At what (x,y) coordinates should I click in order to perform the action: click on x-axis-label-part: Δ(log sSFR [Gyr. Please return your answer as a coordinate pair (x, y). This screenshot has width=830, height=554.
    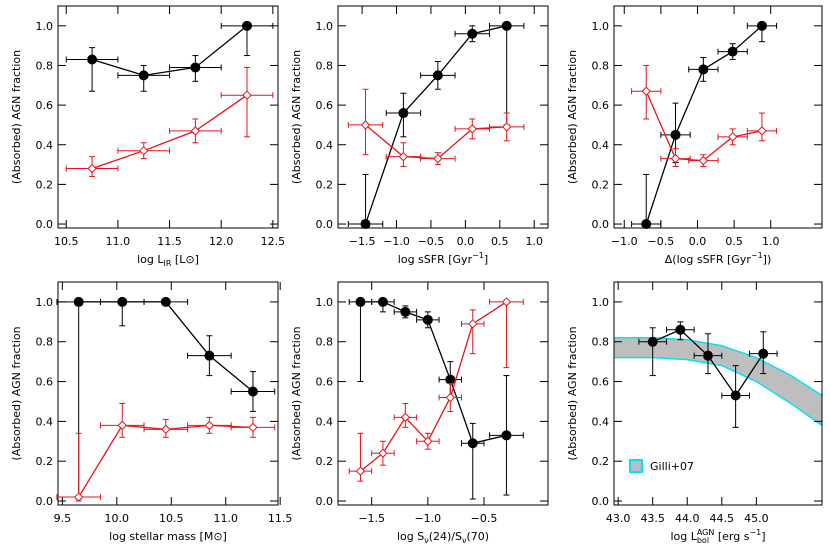
    Looking at the image, I should click on (708, 259).